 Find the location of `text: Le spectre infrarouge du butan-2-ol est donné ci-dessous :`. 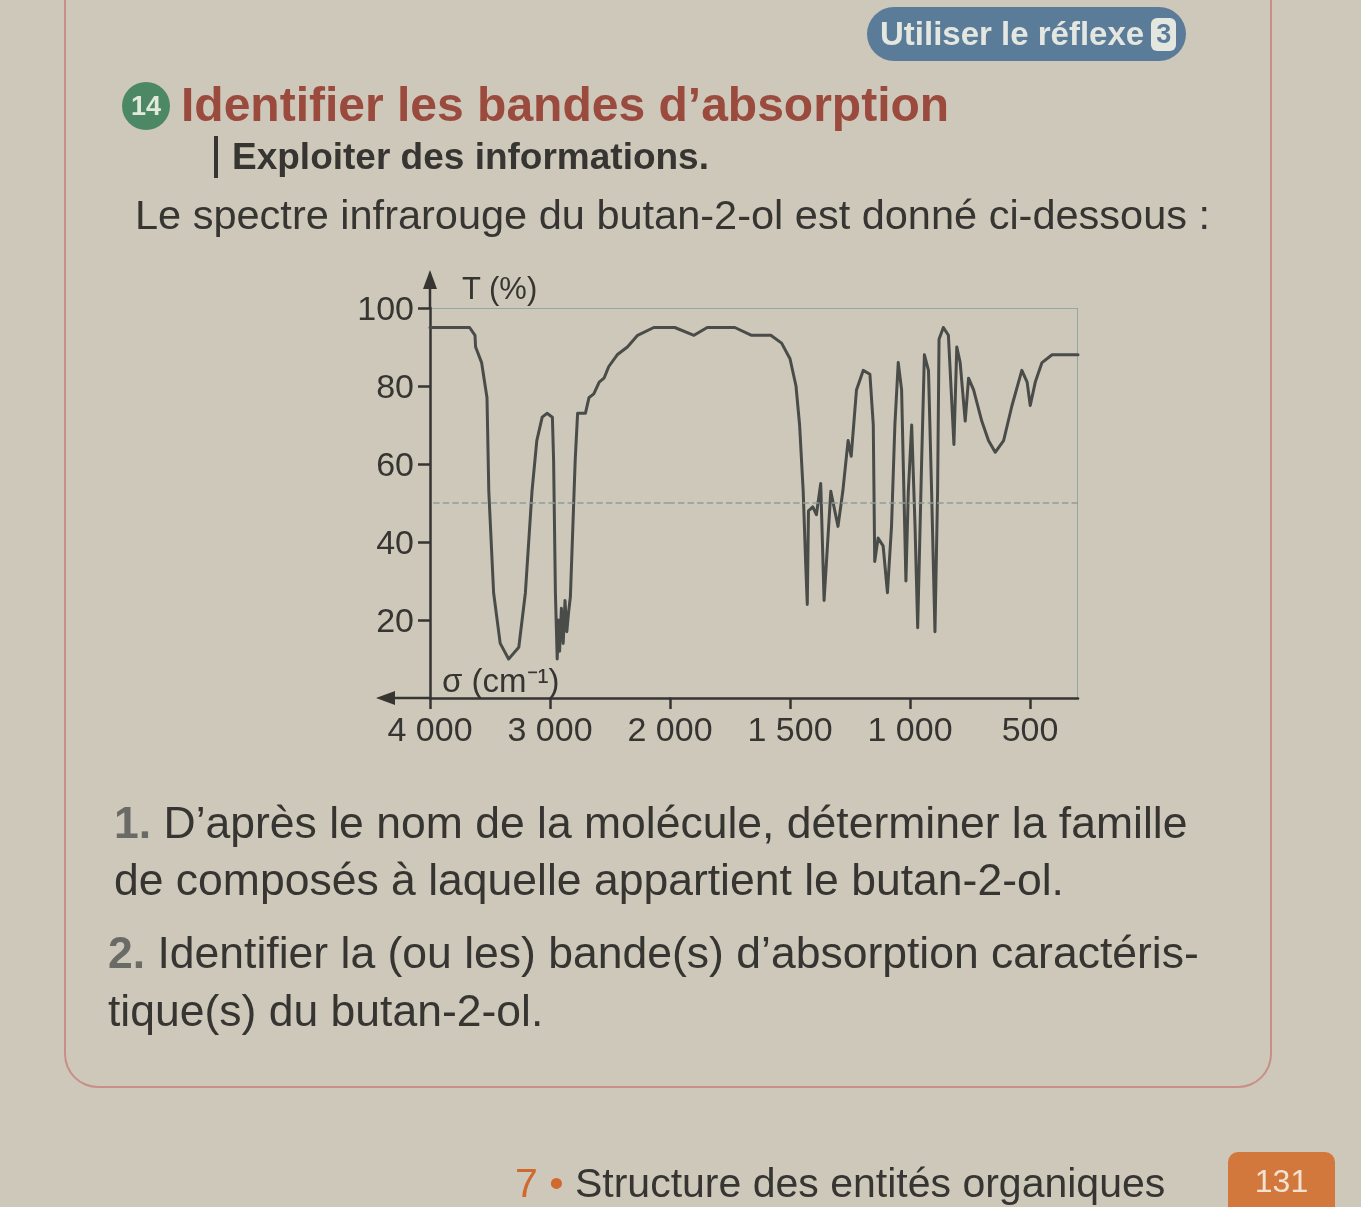

text: Le spectre infrarouge du butan-2-ol est donné ci-dessous : is located at coordinates (673, 215).